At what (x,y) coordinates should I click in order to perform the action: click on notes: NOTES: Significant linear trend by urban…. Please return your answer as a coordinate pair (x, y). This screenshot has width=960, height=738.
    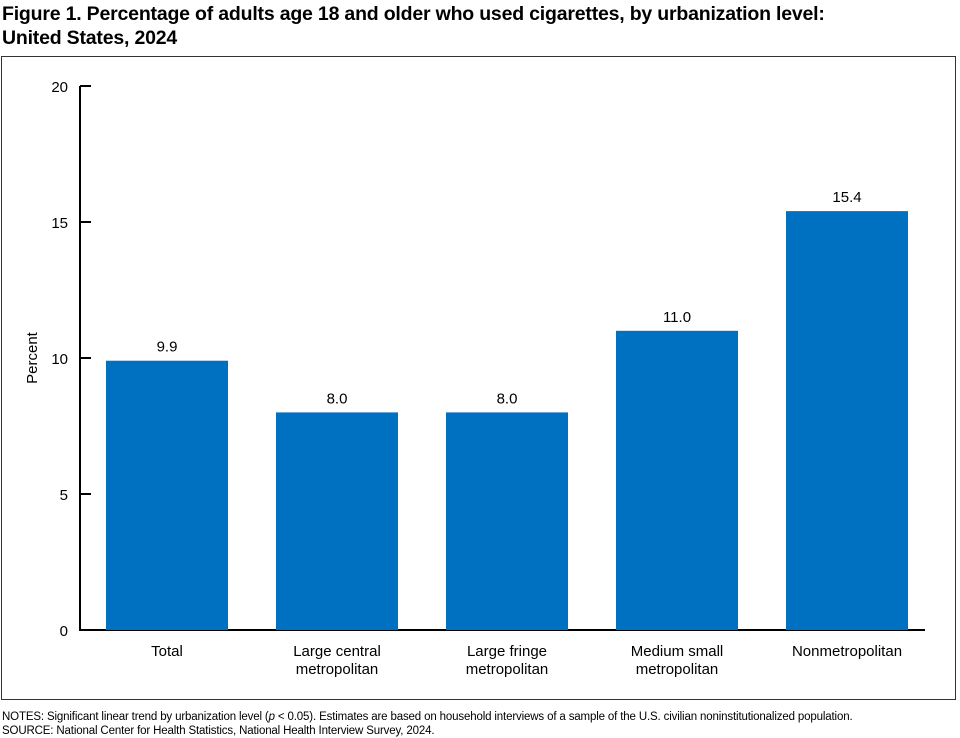
    Looking at the image, I should click on (427, 724).